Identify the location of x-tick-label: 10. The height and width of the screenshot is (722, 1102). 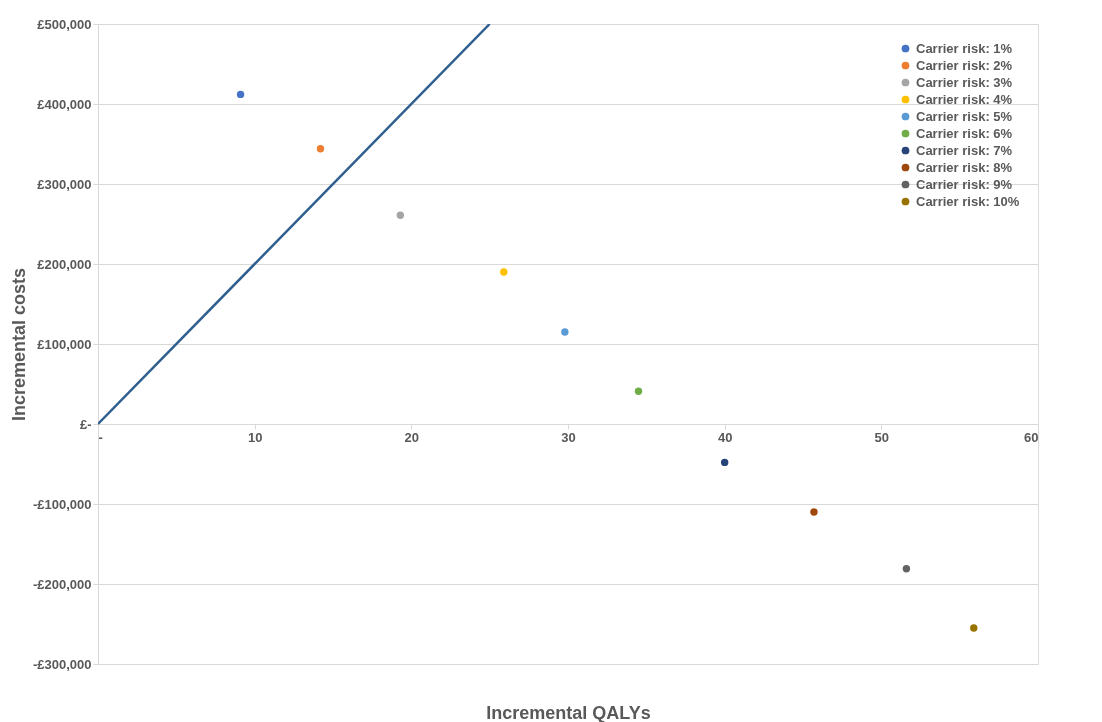
(255, 437).